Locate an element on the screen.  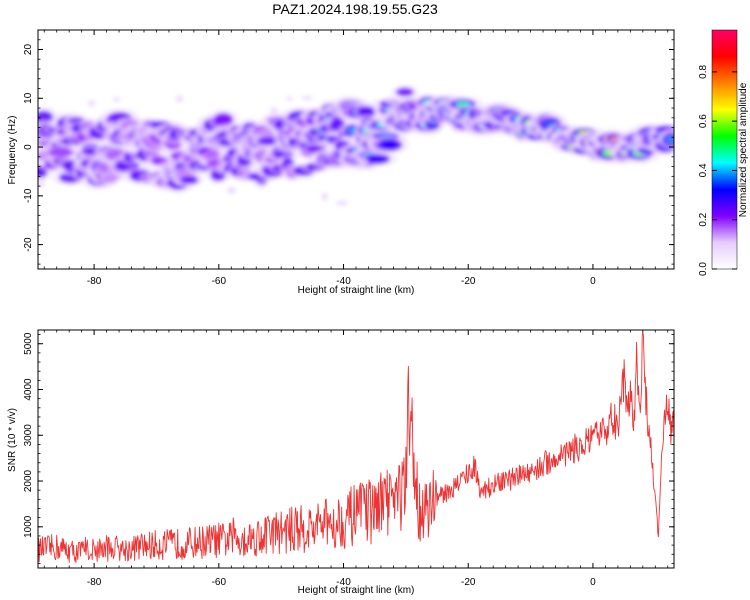
y-tick-label: 1000 is located at coordinates (28, 526).